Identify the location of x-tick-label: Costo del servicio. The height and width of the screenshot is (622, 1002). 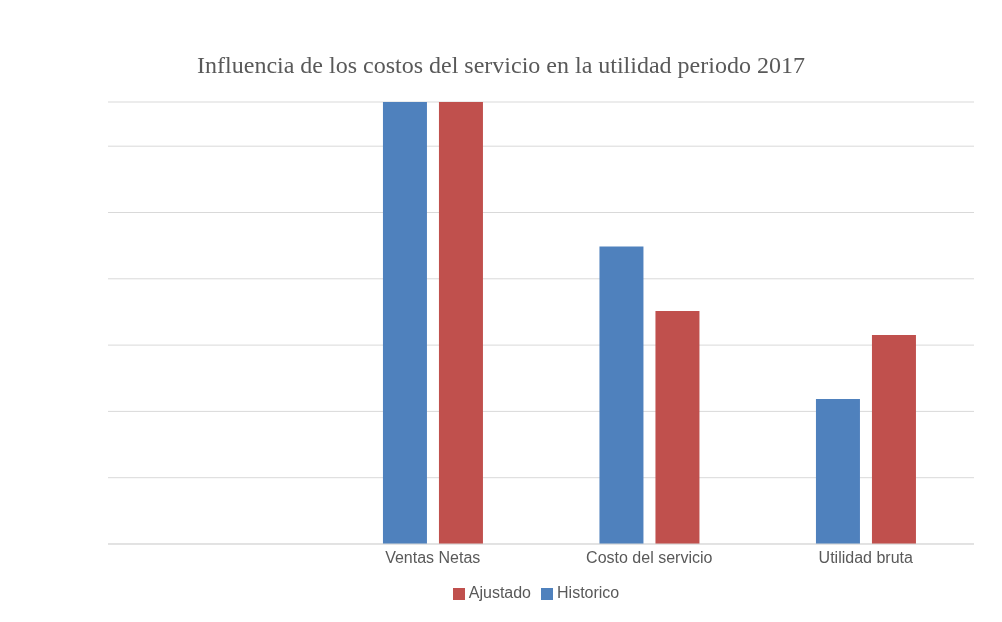
(649, 558).